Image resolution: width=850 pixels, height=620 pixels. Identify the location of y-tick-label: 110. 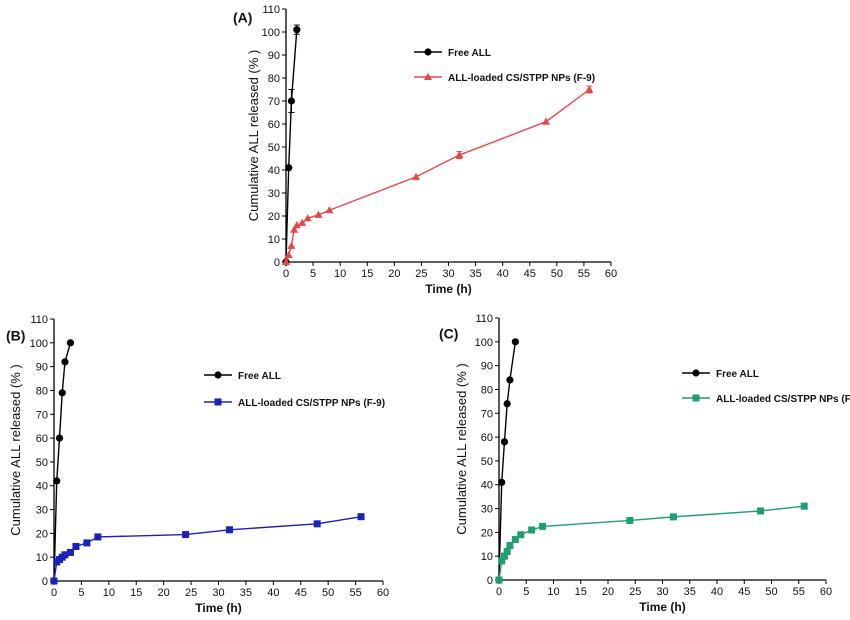
(271, 10).